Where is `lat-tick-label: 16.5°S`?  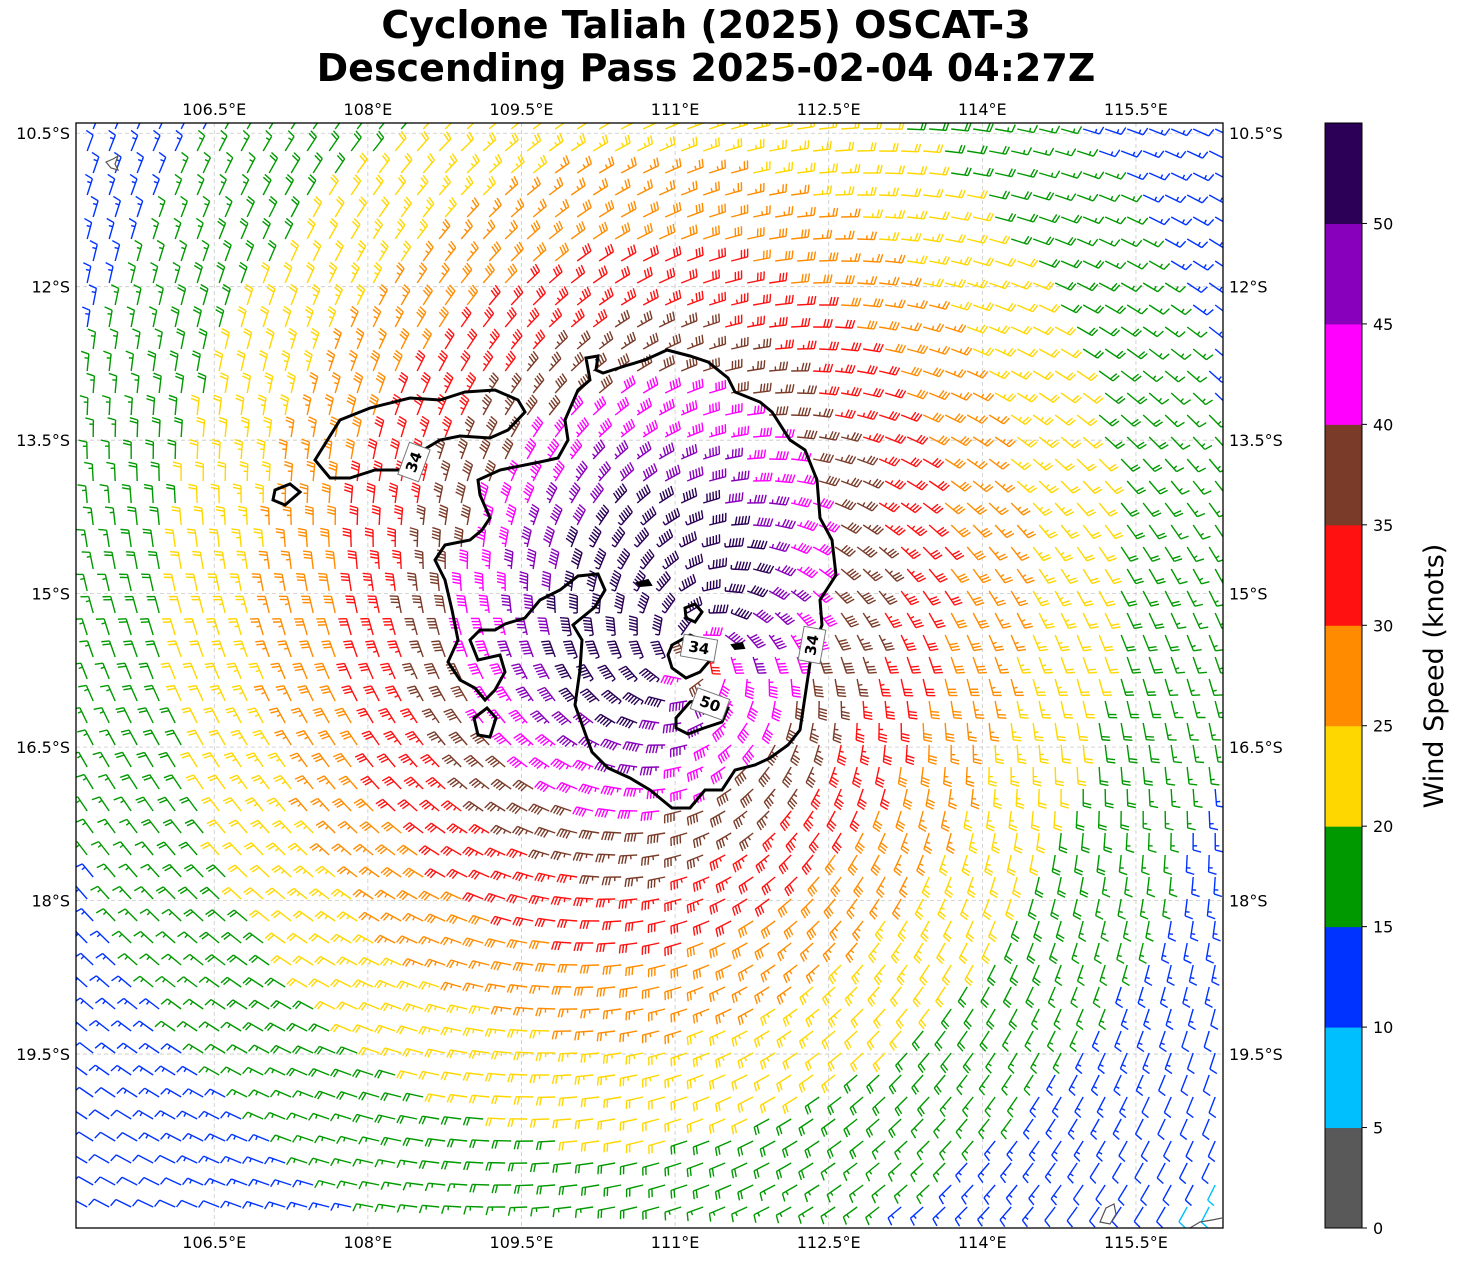 lat-tick-label: 16.5°S is located at coordinates (43, 747).